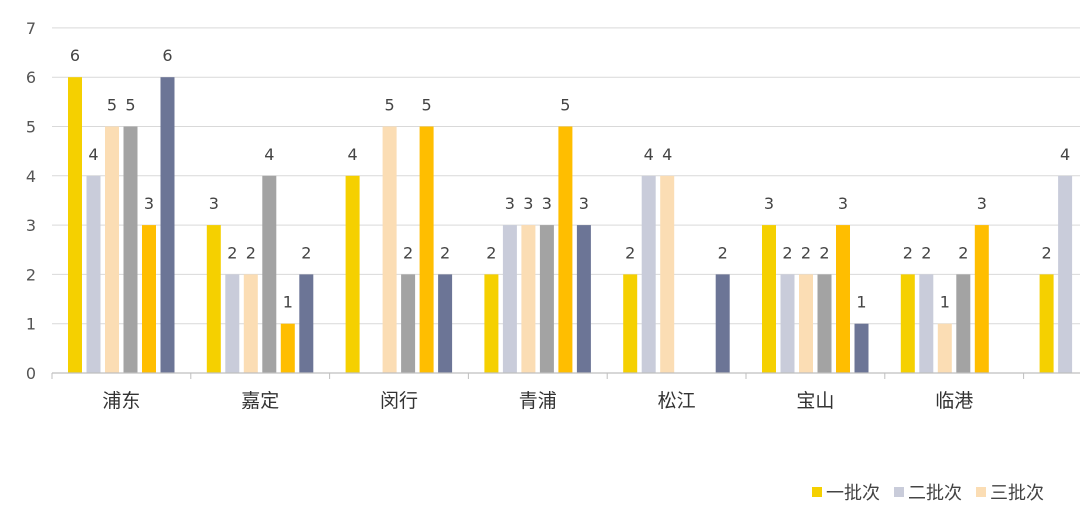 This screenshot has height=526, width=1080. What do you see at coordinates (538, 401) in the screenshot?
I see `category-label: 青浦` at bounding box center [538, 401].